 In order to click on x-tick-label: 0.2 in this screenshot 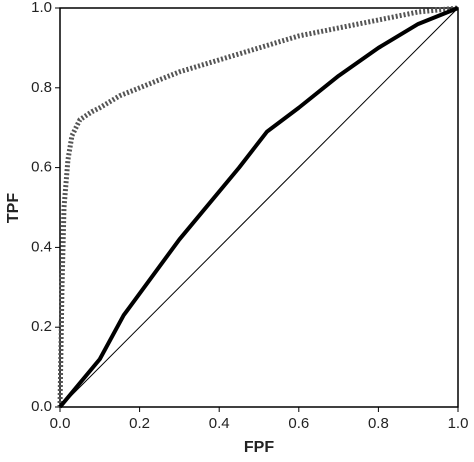, I will do `click(139, 423)`.